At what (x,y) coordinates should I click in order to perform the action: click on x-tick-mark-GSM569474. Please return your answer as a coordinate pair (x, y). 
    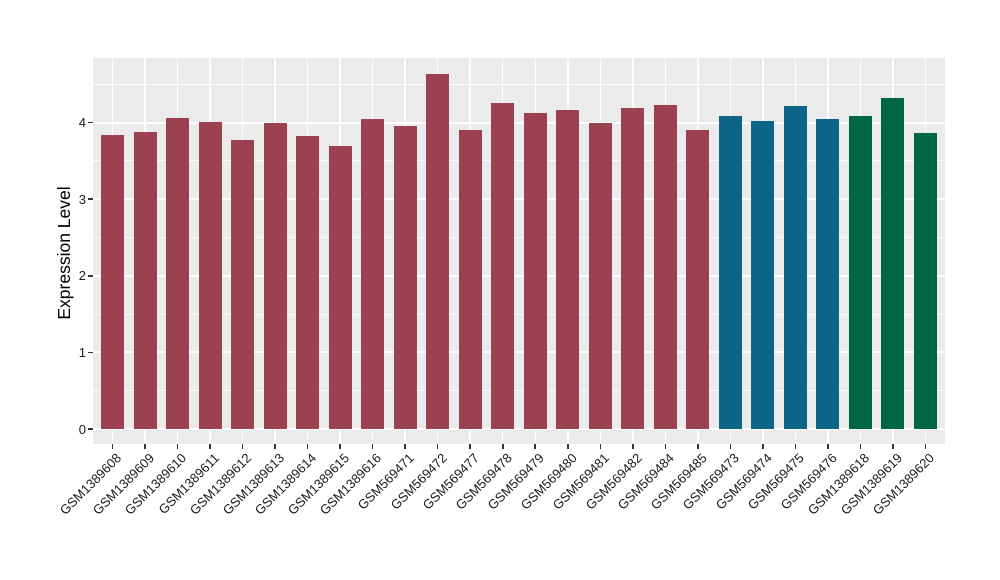
    Looking at the image, I should click on (763, 446).